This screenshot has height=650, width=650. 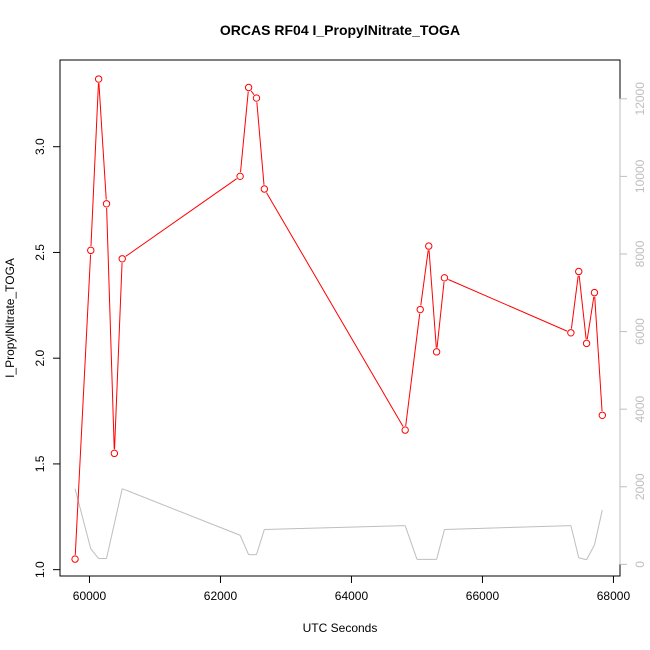 What do you see at coordinates (90, 596) in the screenshot?
I see `x-tick-label: 60000` at bounding box center [90, 596].